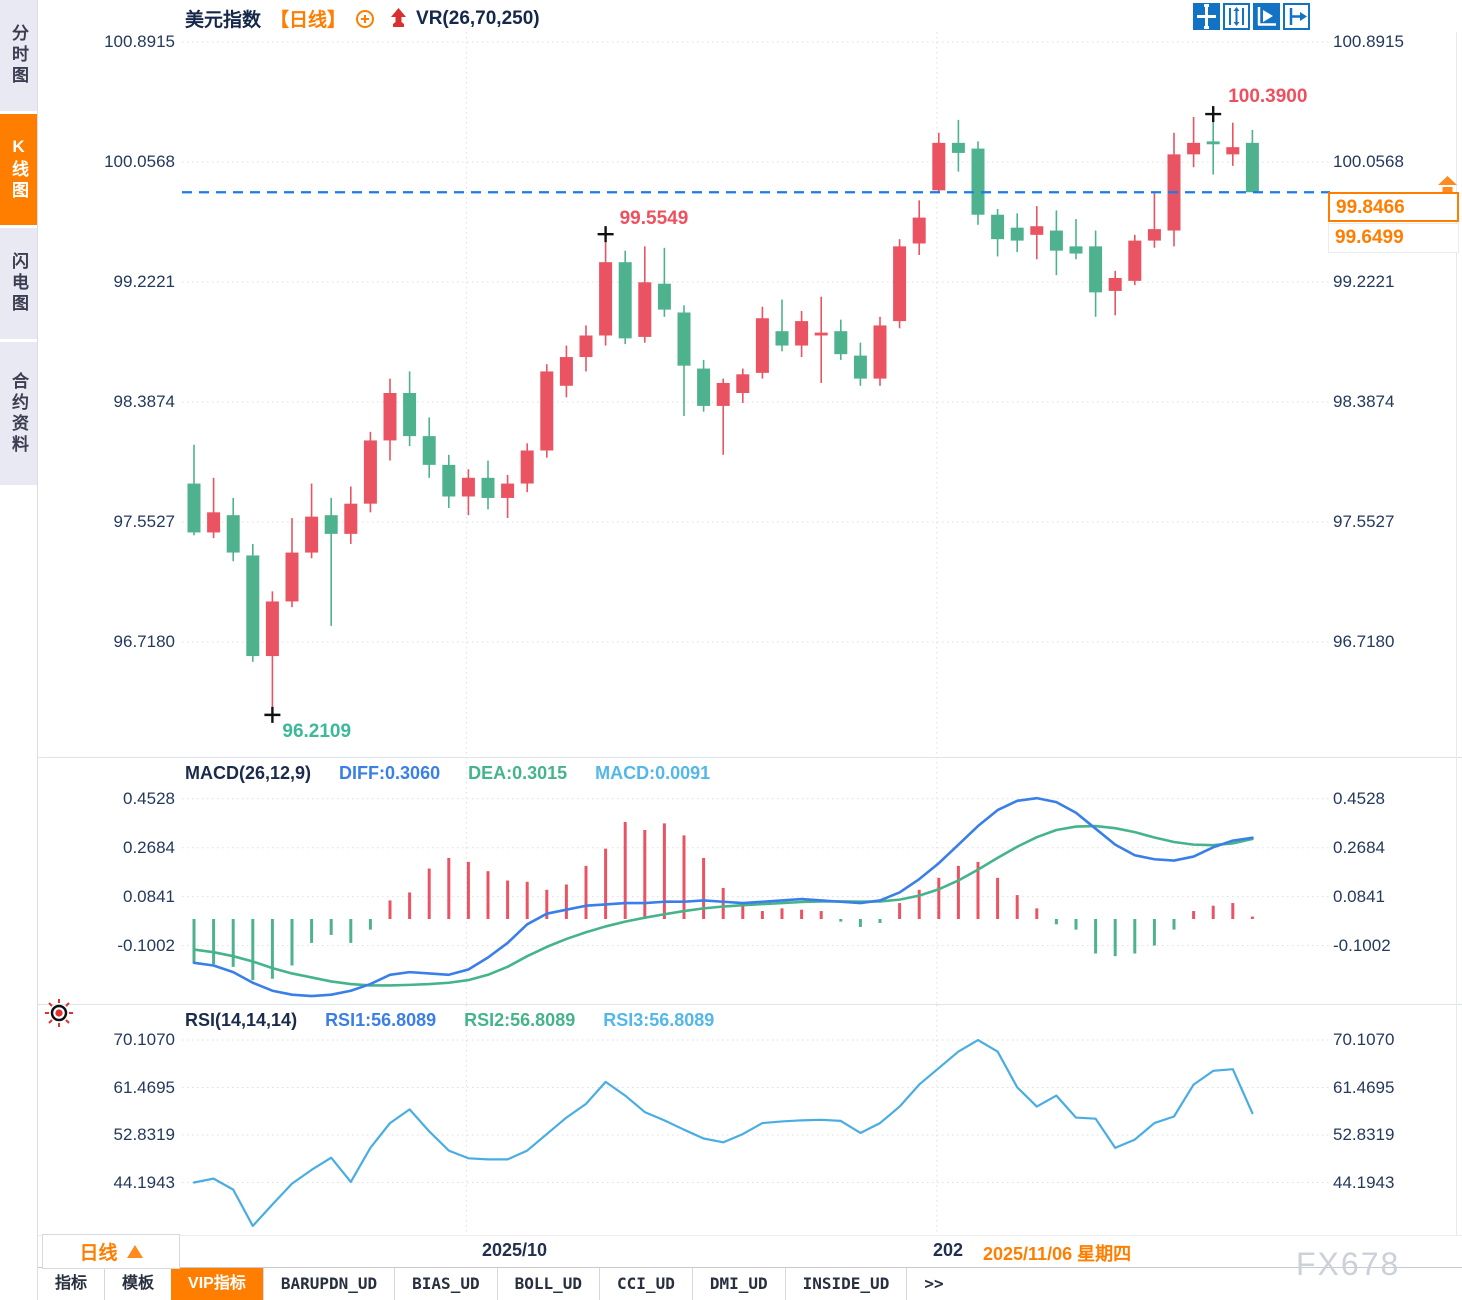 Image resolution: width=1462 pixels, height=1300 pixels. What do you see at coordinates (248, 773) in the screenshot?
I see `macd-title: MACD(26,12,9)` at bounding box center [248, 773].